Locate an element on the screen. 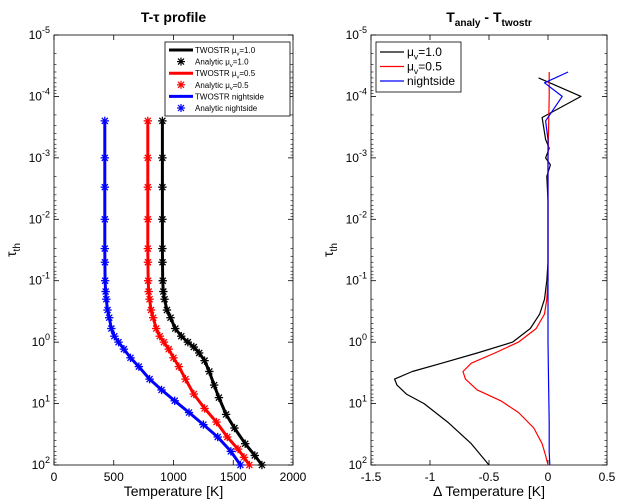  x-tick-label: 2000 is located at coordinates (293, 477).